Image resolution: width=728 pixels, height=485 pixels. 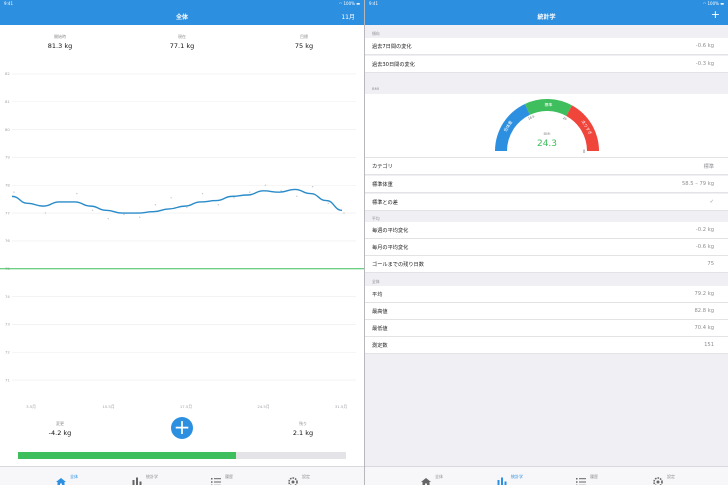 I want to click on stat-label: 標準体重, so click(x=382, y=185).